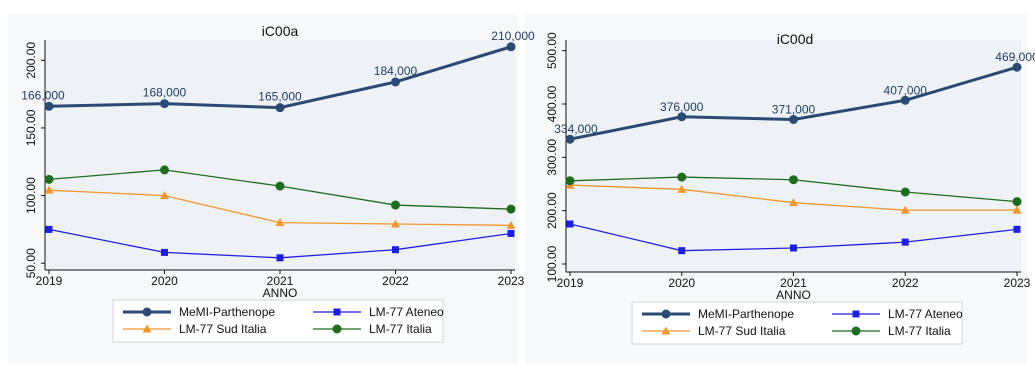  What do you see at coordinates (906, 90) in the screenshot?
I see `data-label: 407,000` at bounding box center [906, 90].